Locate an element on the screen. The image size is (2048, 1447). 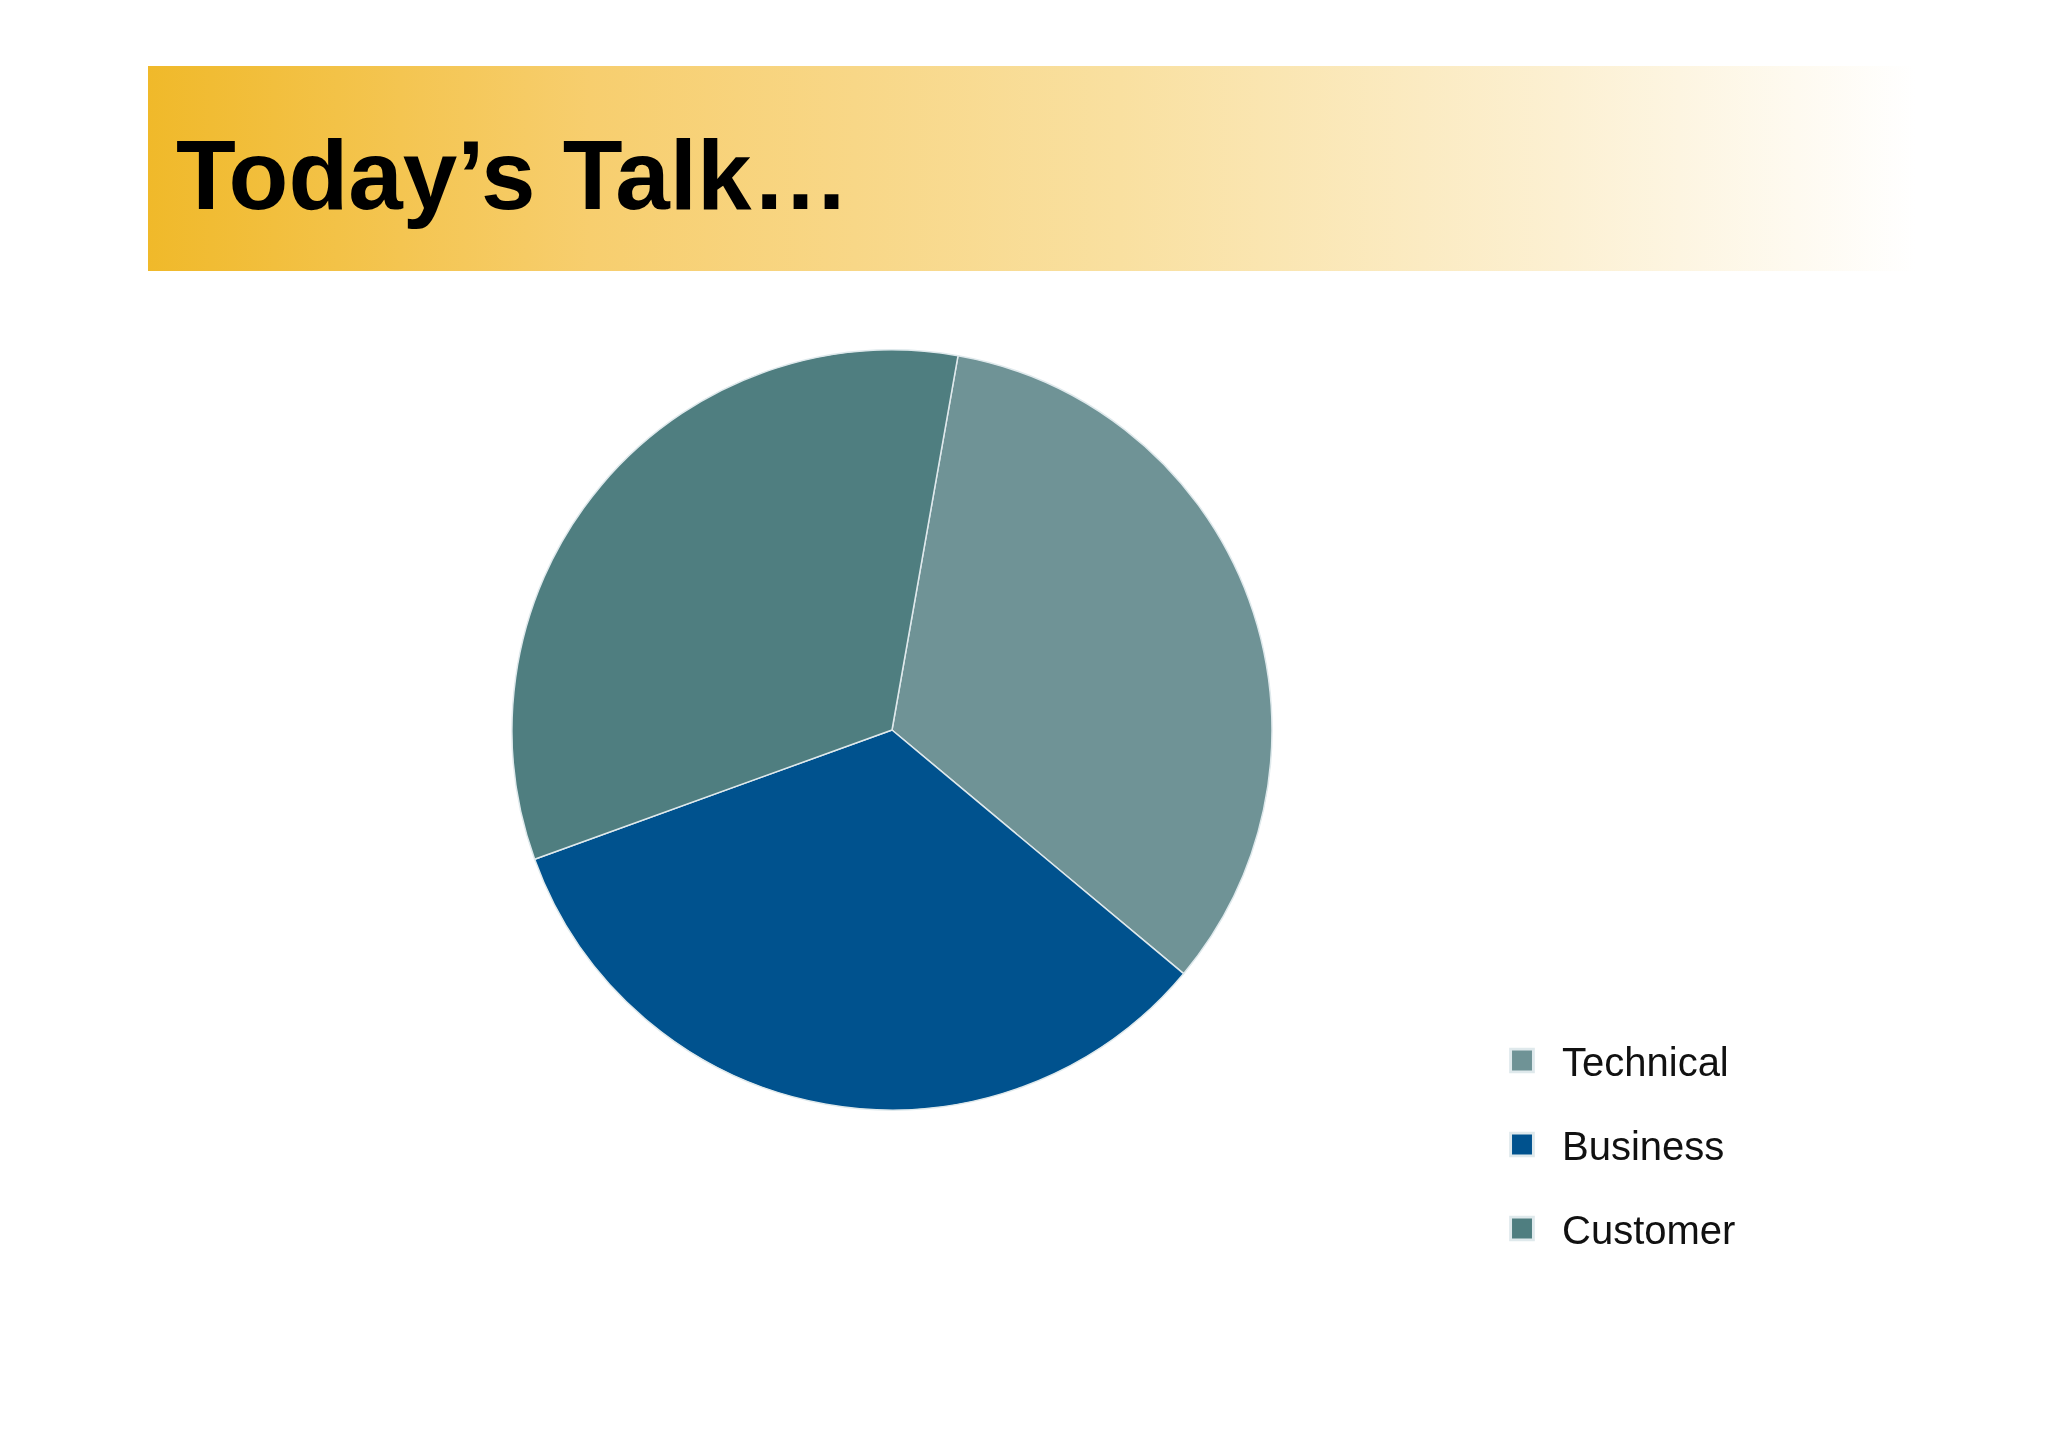
legend-label: Technical is located at coordinates (1645, 1062).